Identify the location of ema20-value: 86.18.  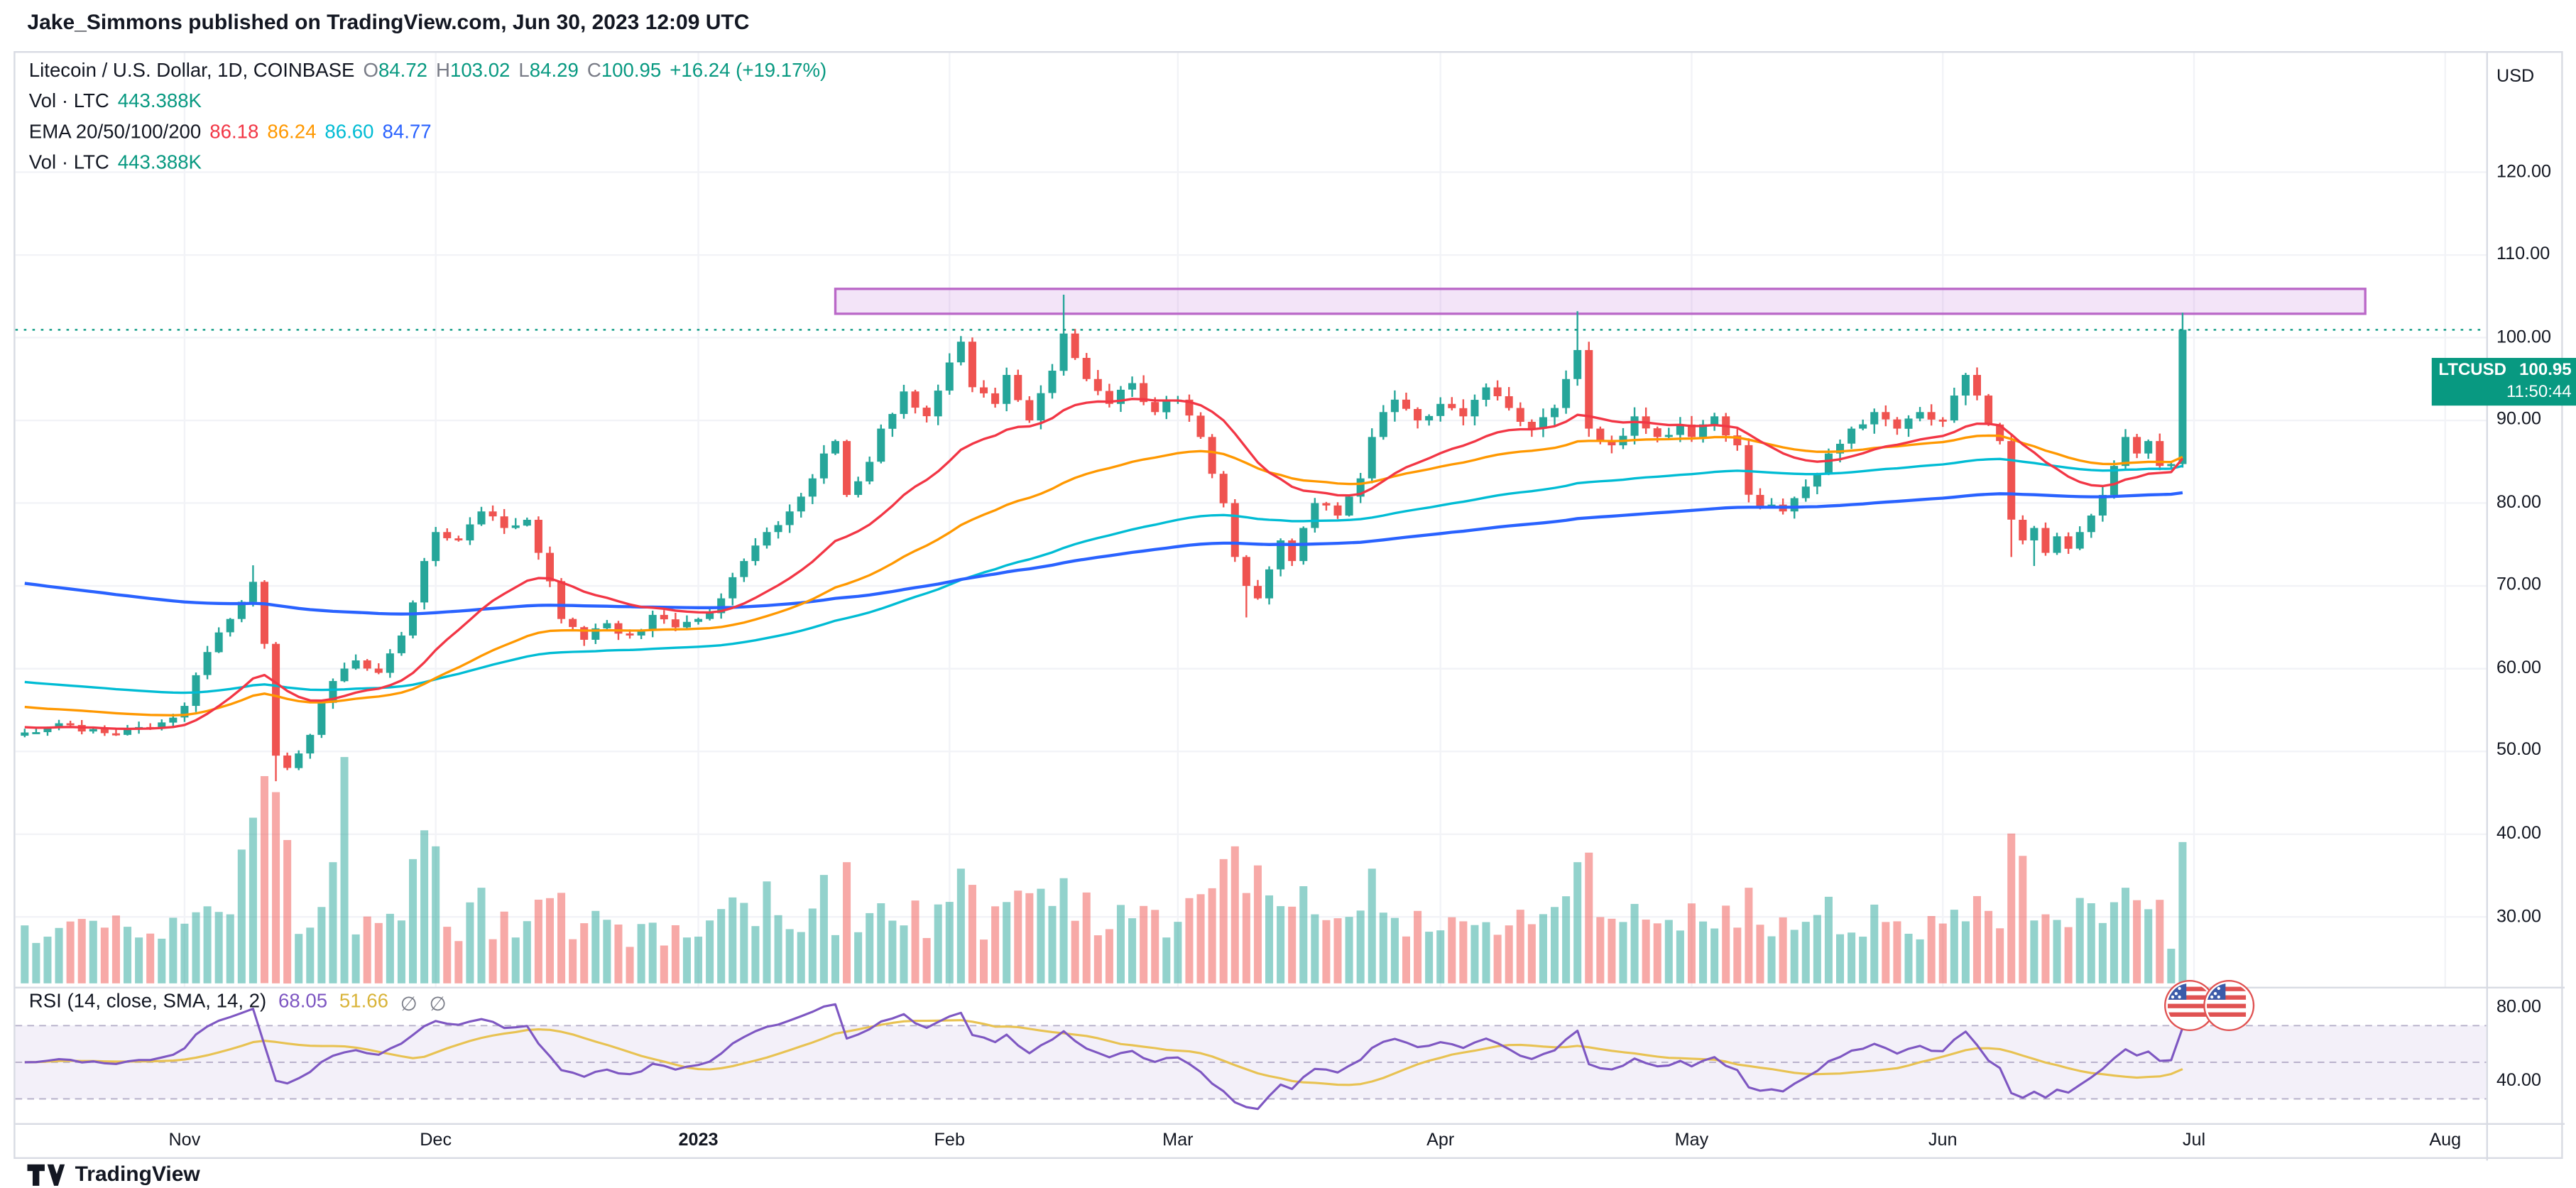
(234, 132).